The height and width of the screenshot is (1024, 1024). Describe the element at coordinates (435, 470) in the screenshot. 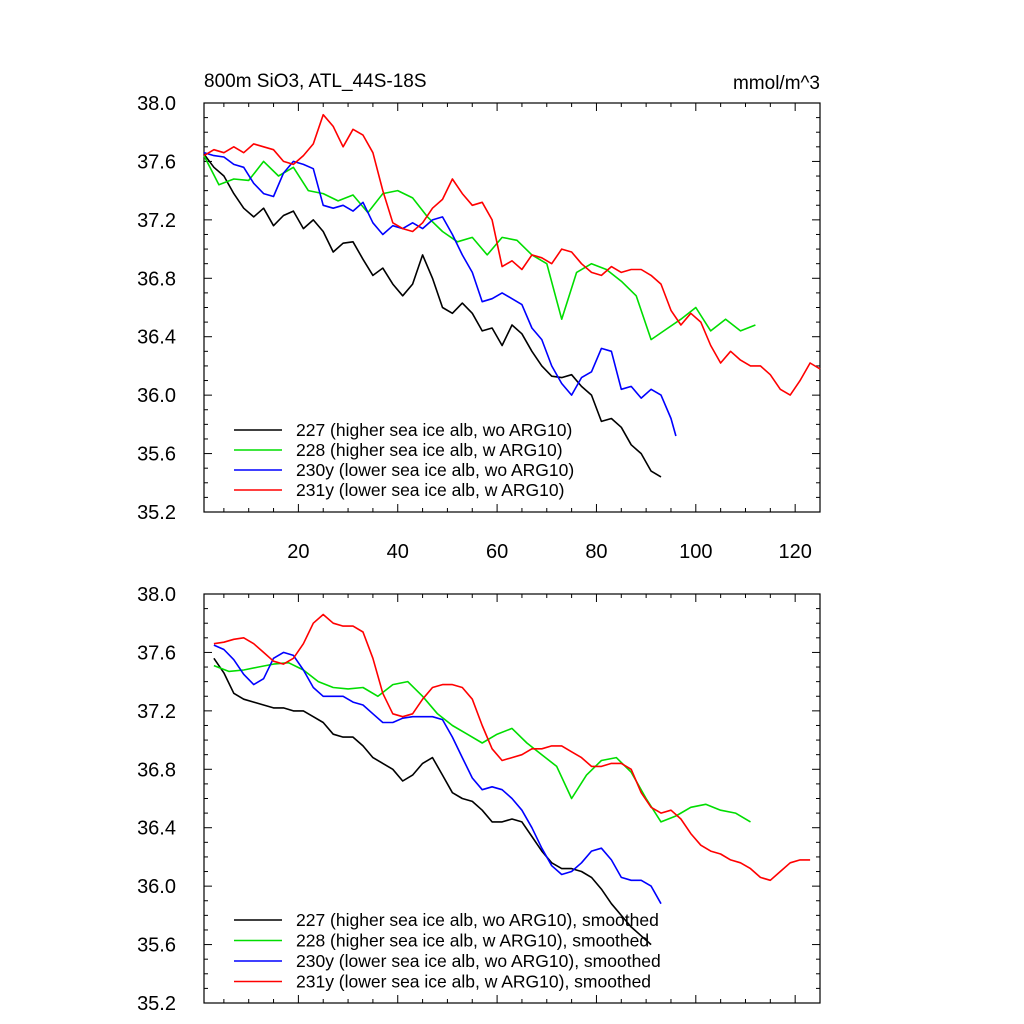

I see `legend-label-230y: 230y (lower sea ice alb, wo ARG10)` at that location.